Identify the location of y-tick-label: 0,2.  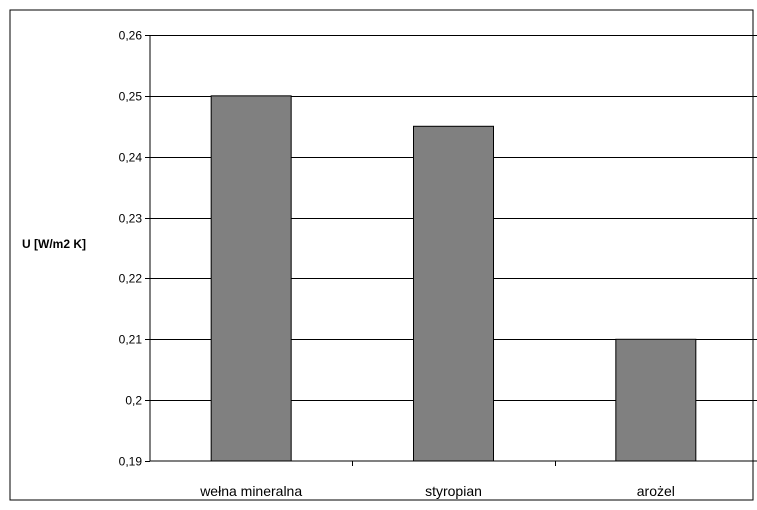
(133, 401).